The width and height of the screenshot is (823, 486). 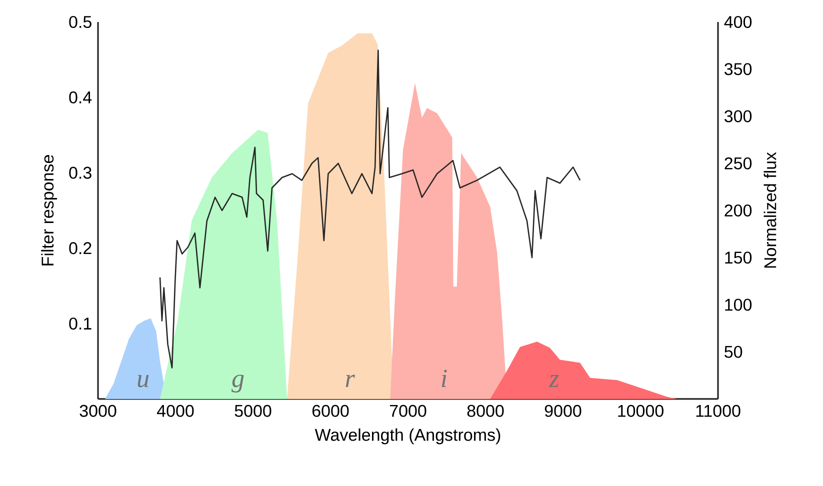 What do you see at coordinates (444, 378) in the screenshot?
I see `annotation: i` at bounding box center [444, 378].